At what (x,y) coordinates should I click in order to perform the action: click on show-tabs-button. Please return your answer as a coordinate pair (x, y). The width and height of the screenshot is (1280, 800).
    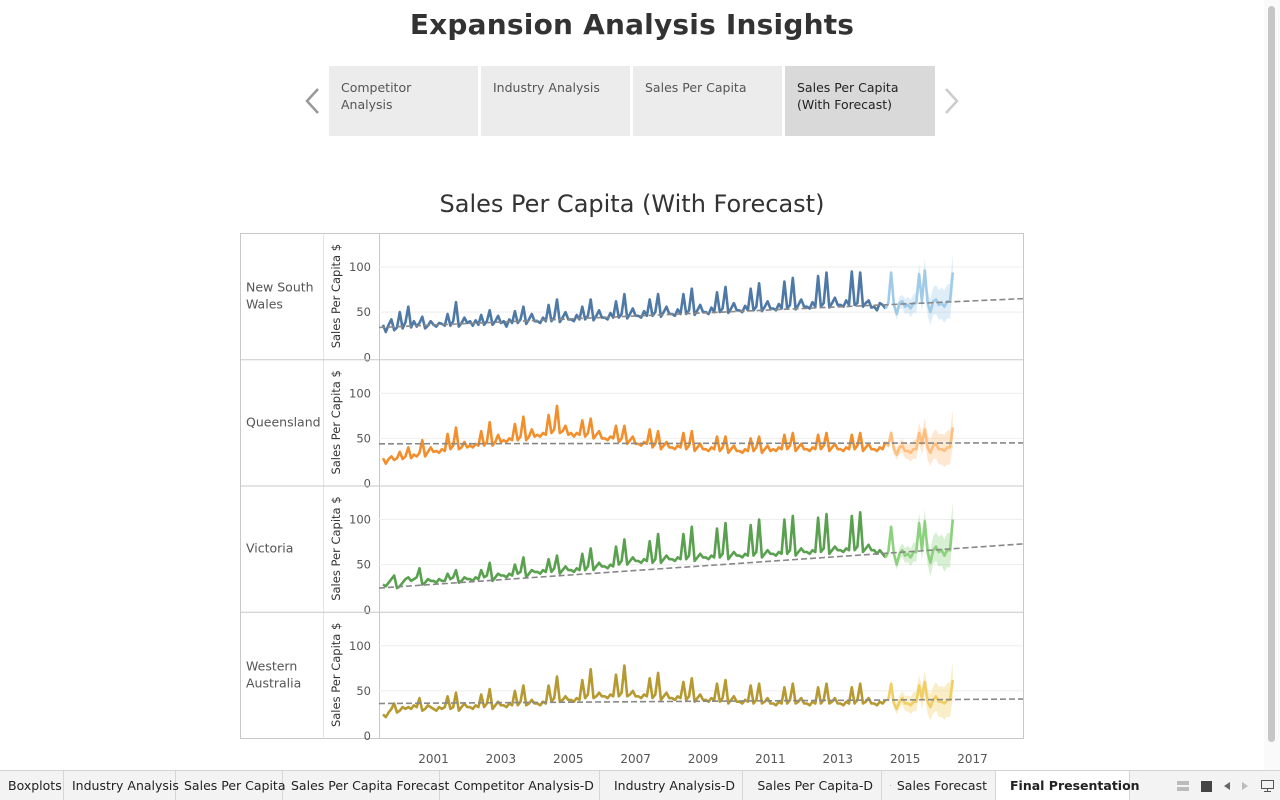
    Looking at the image, I should click on (1206, 786).